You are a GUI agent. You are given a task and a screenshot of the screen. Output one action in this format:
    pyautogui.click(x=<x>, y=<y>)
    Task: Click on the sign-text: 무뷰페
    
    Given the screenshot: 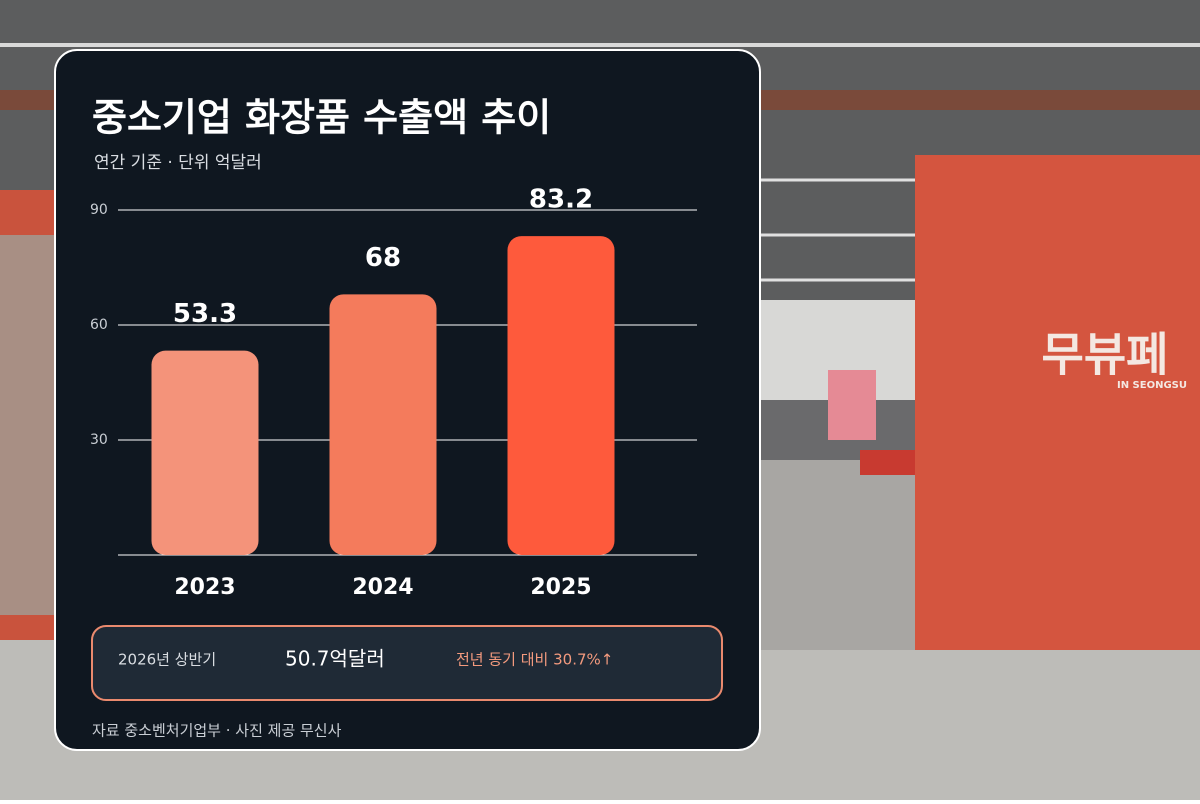 What is the action you would take?
    pyautogui.click(x=1105, y=355)
    